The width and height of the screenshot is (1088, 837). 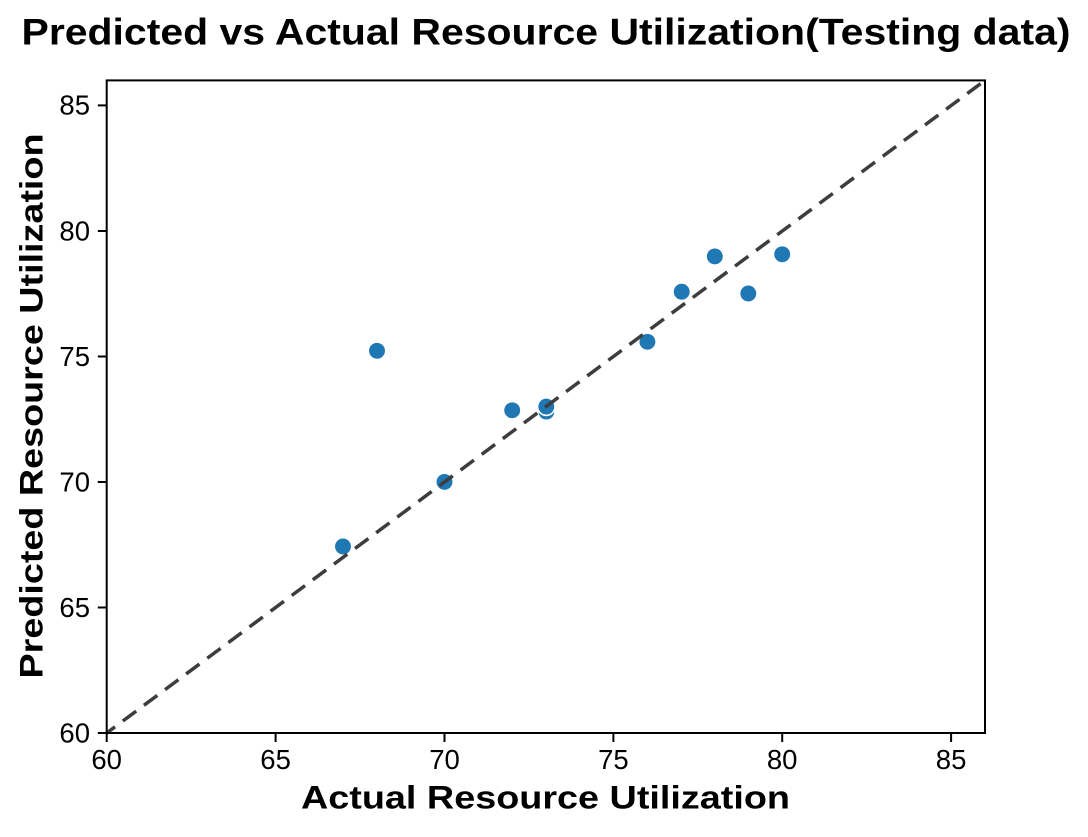 What do you see at coordinates (31, 406) in the screenshot?
I see `svg-text: Predicted Resource Utilization` at bounding box center [31, 406].